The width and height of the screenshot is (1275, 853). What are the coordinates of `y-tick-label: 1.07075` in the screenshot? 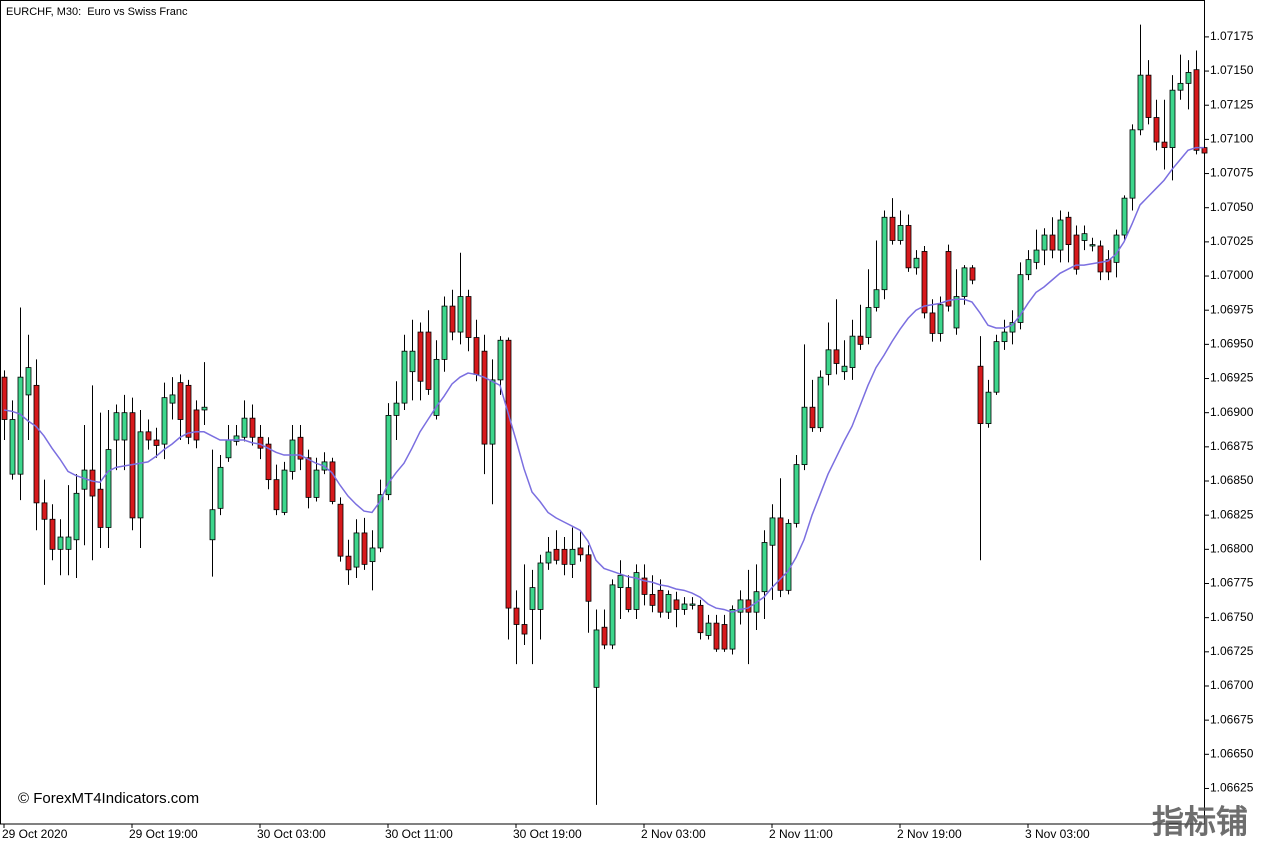 It's located at (1232, 173).